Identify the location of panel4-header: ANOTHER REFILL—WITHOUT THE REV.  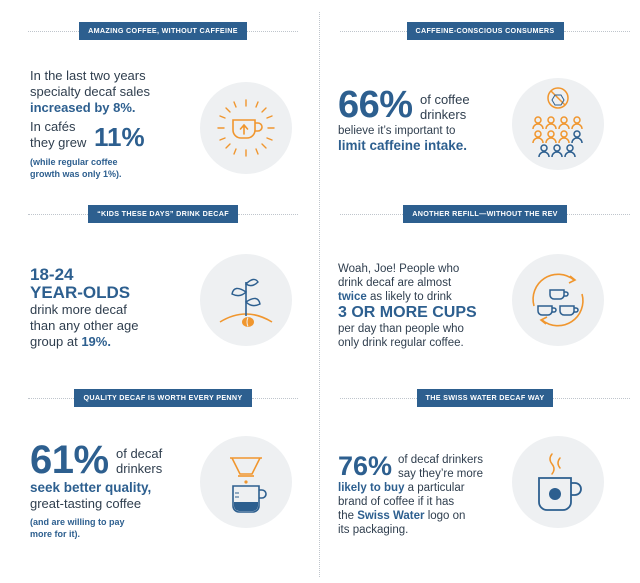
(485, 214).